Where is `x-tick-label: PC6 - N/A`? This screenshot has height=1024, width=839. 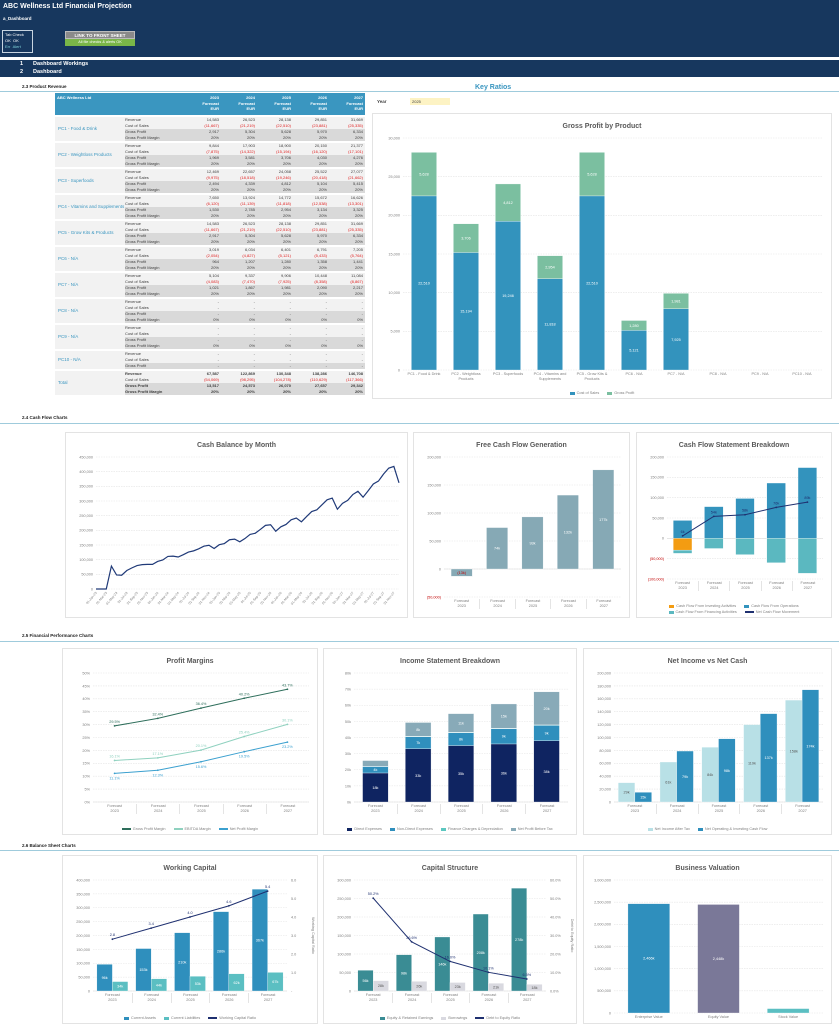
x-tick-label: PC6 - N/A is located at coordinates (634, 374).